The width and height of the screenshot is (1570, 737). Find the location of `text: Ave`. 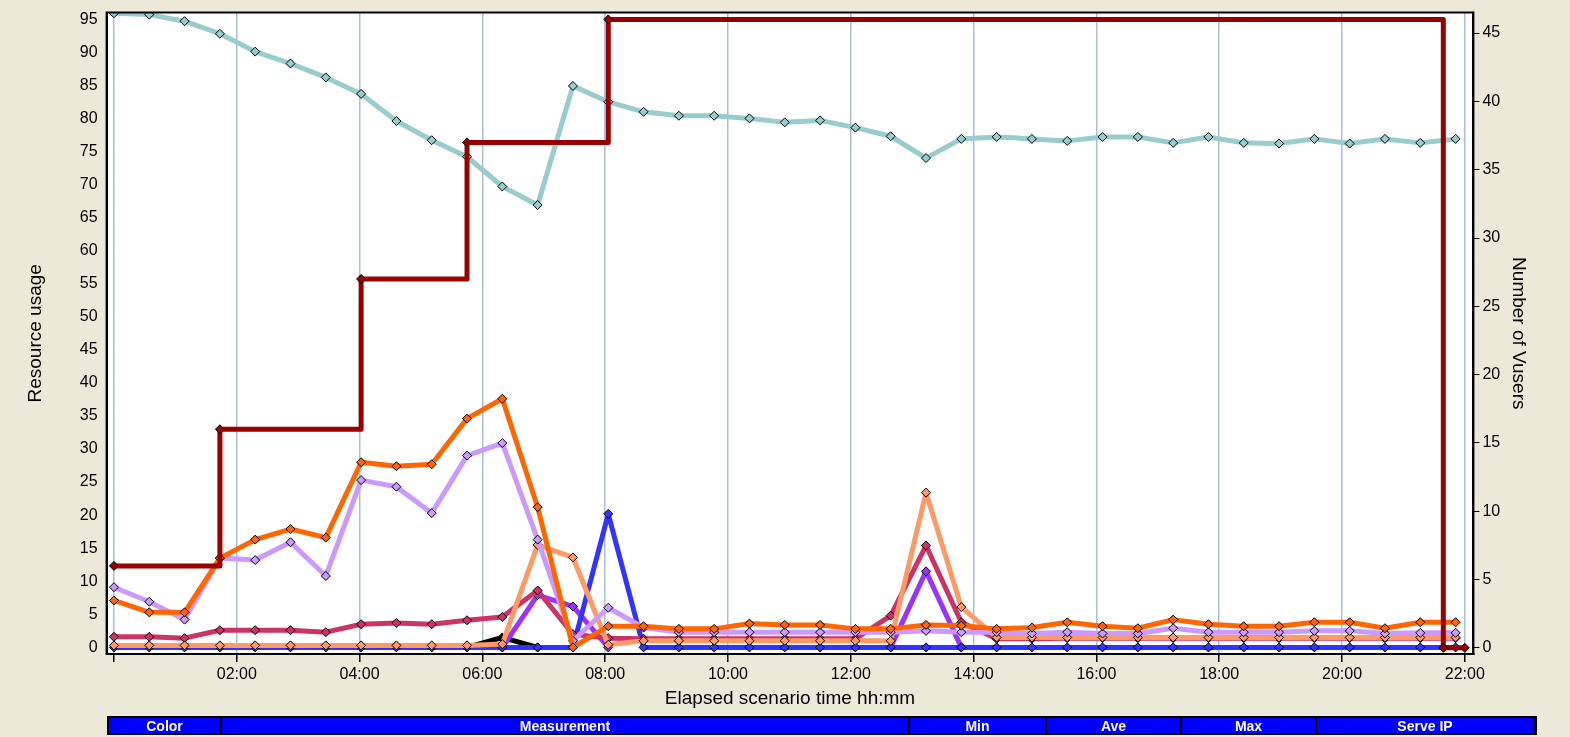

text: Ave is located at coordinates (1114, 726).